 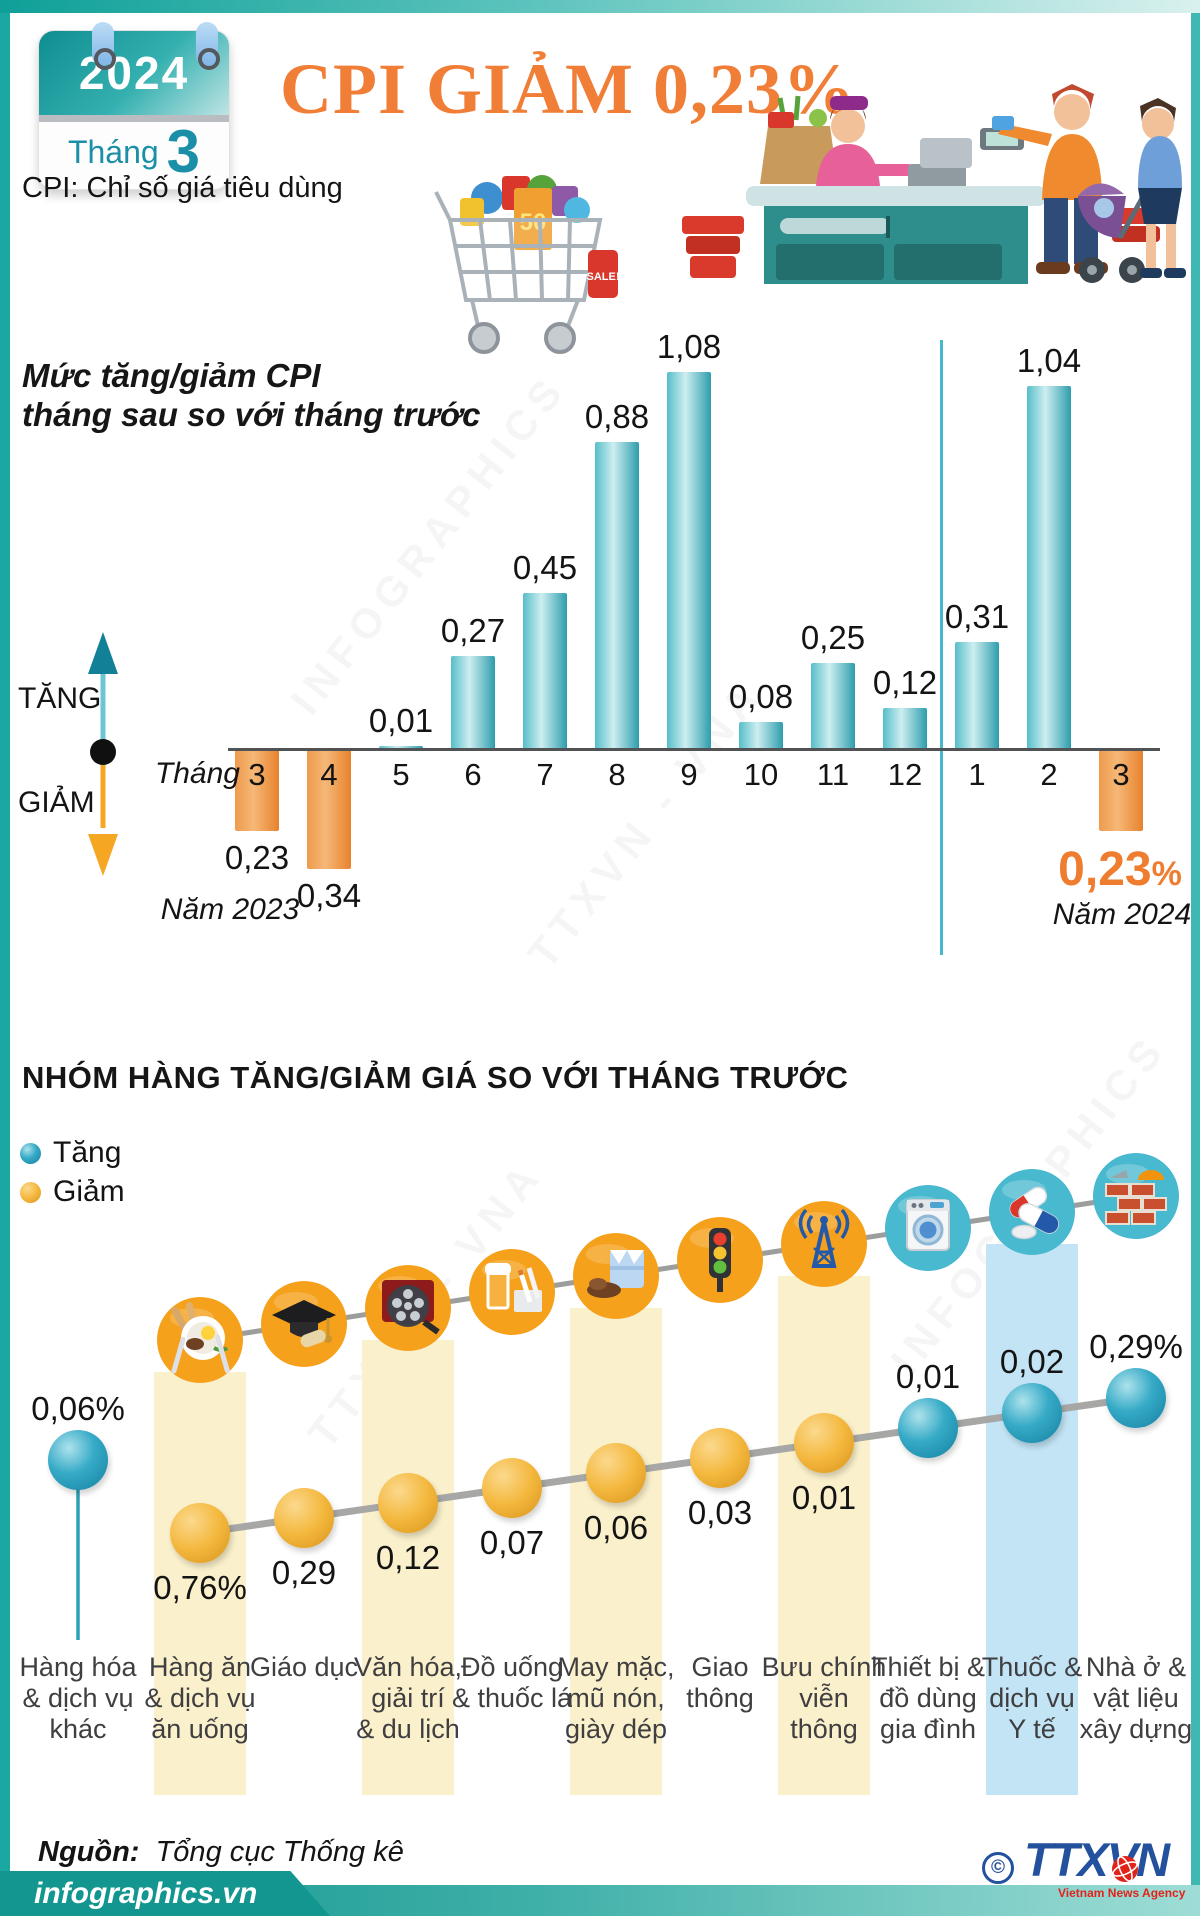 What do you see at coordinates (616, 1276) in the screenshot?
I see `clothing-shoes-icon` at bounding box center [616, 1276].